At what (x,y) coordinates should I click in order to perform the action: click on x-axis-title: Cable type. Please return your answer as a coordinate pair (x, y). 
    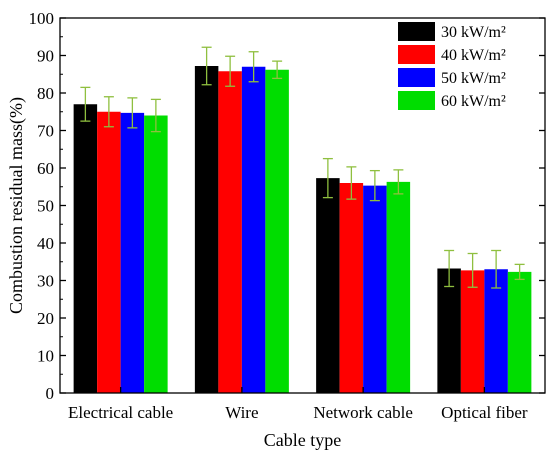
    Looking at the image, I should click on (302, 440).